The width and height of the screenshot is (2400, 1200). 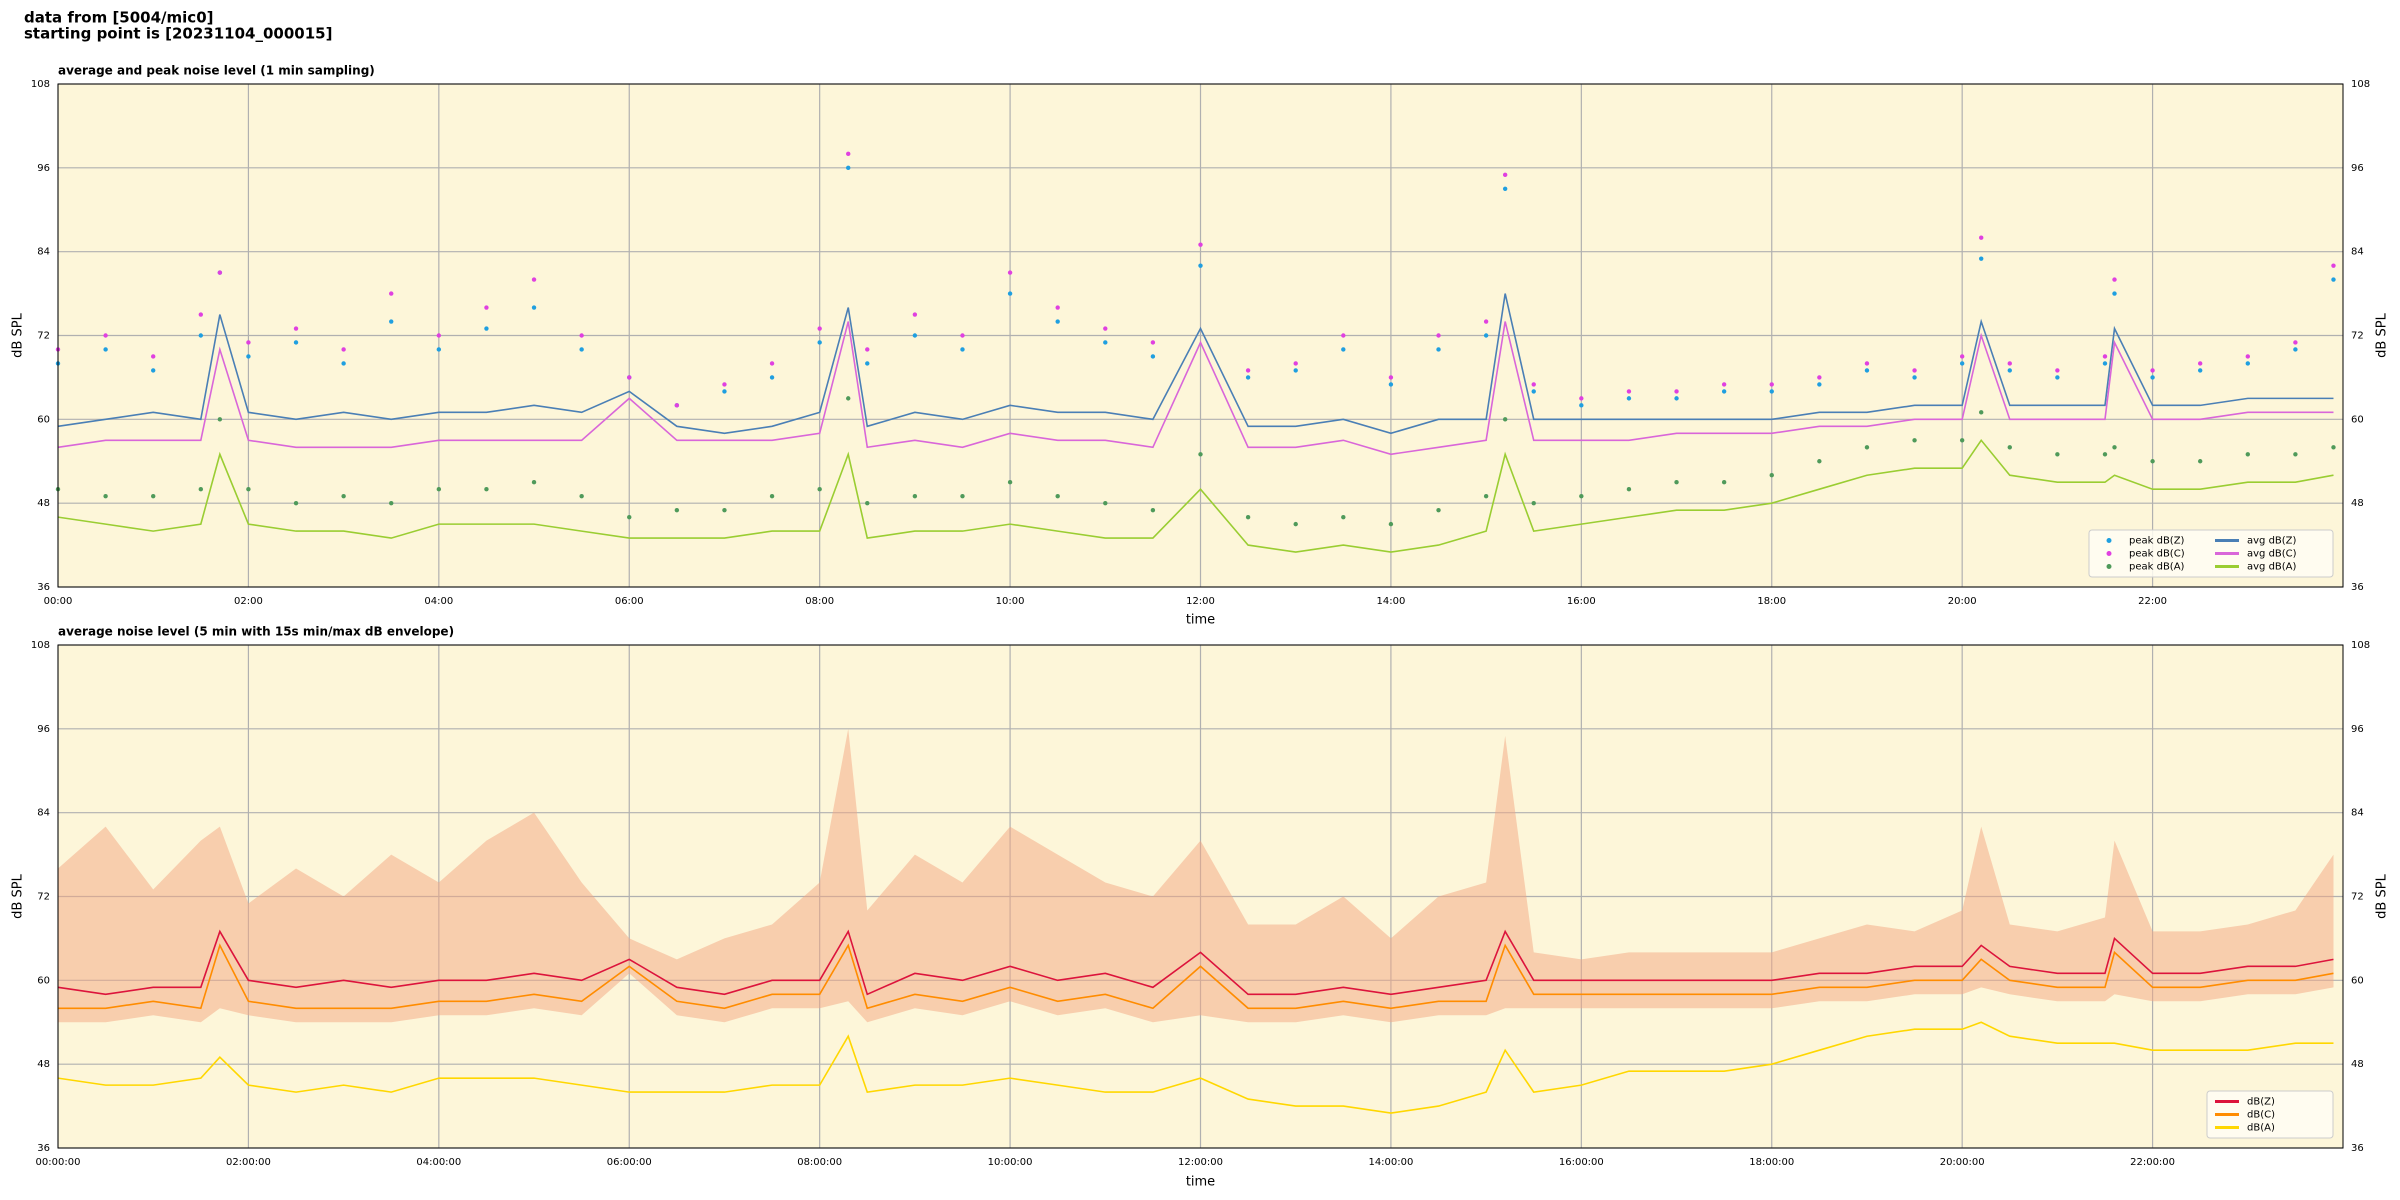 I want to click on y-tick-label-right: 96, so click(x=2357, y=168).